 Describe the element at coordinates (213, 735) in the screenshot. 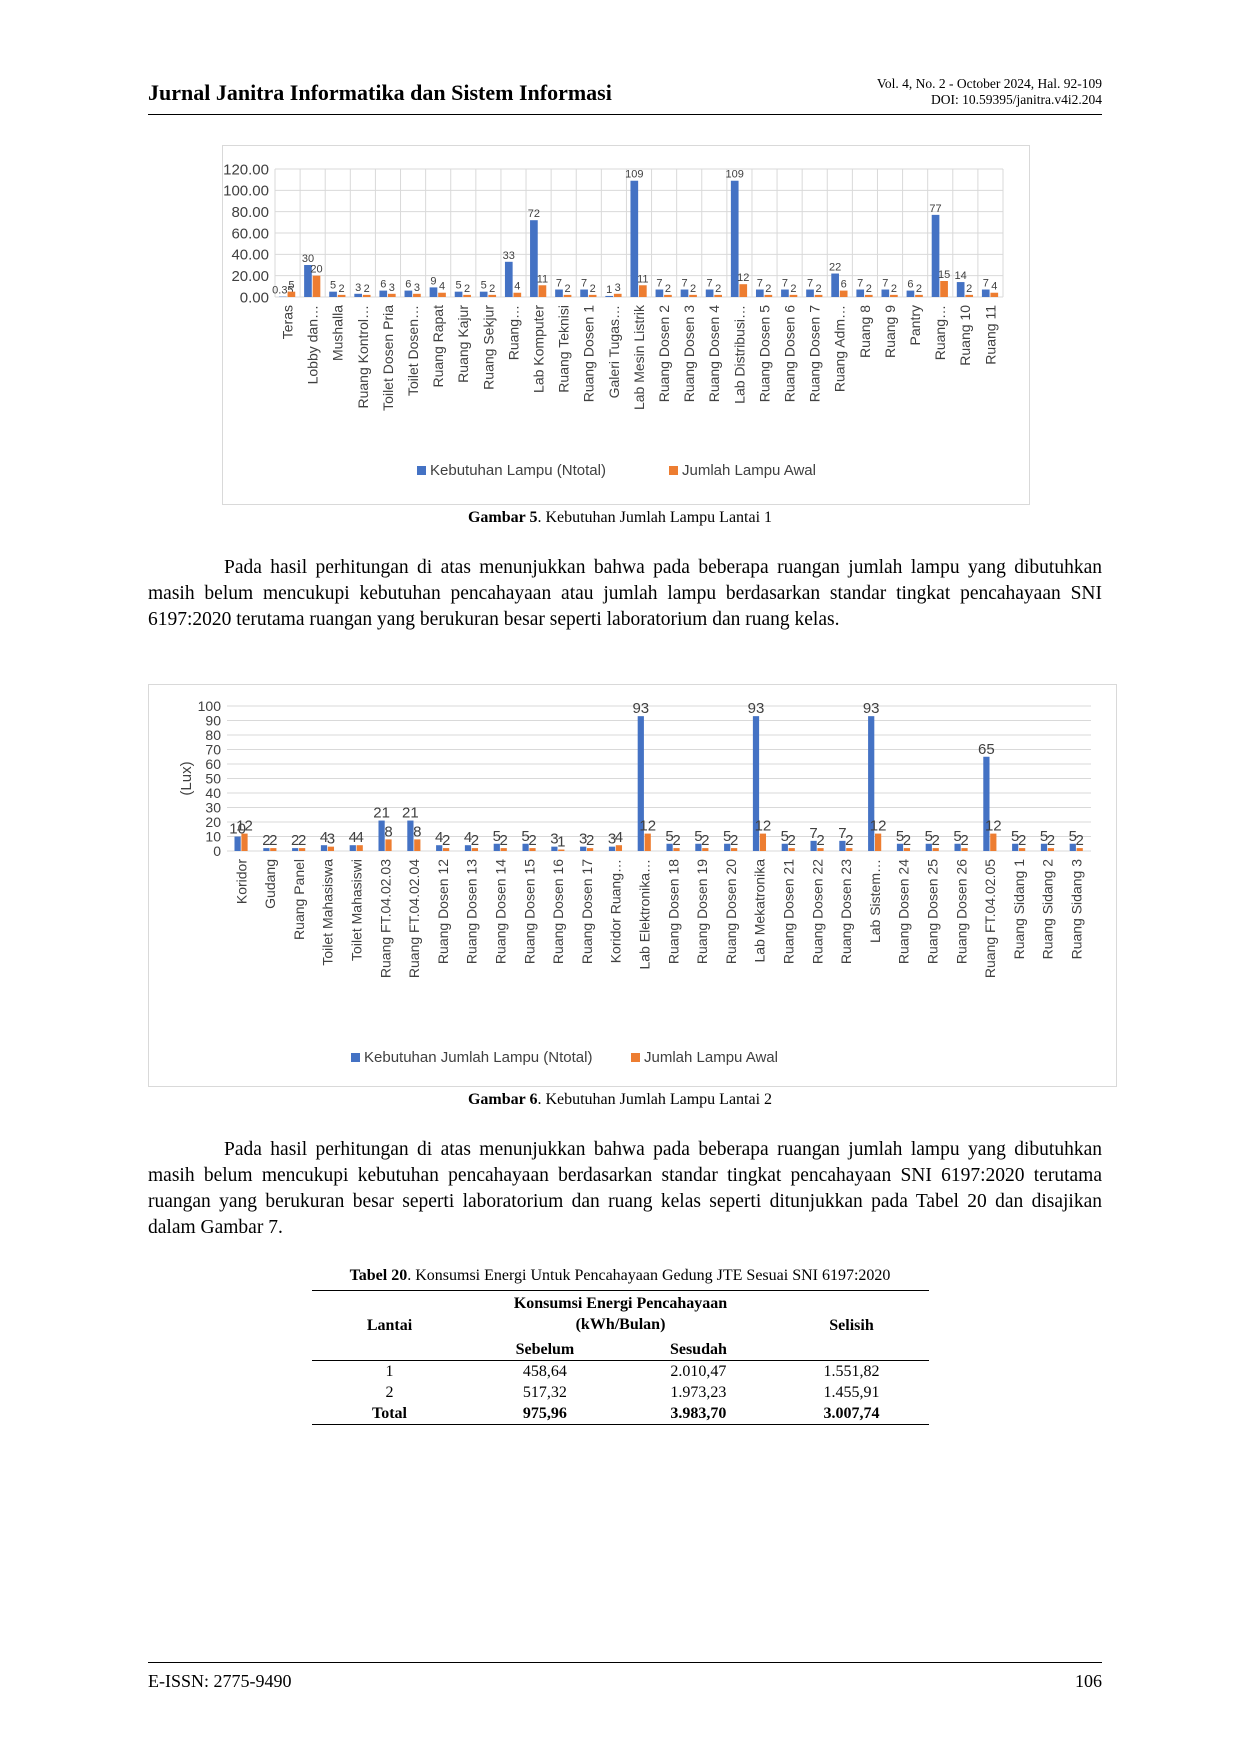

I see `y-tick-label: 80` at that location.